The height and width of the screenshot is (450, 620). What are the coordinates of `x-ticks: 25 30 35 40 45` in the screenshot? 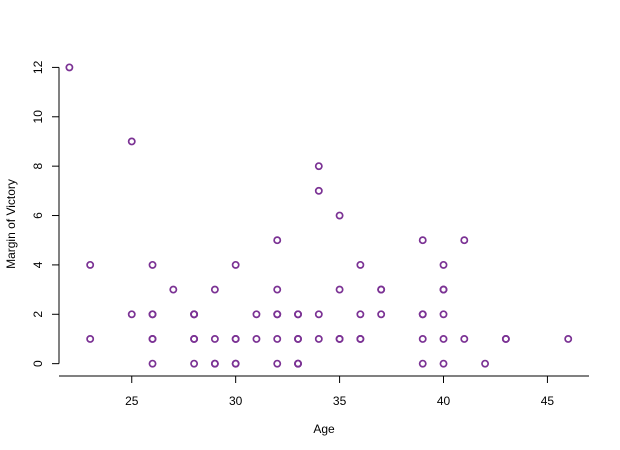 It's located at (339, 392).